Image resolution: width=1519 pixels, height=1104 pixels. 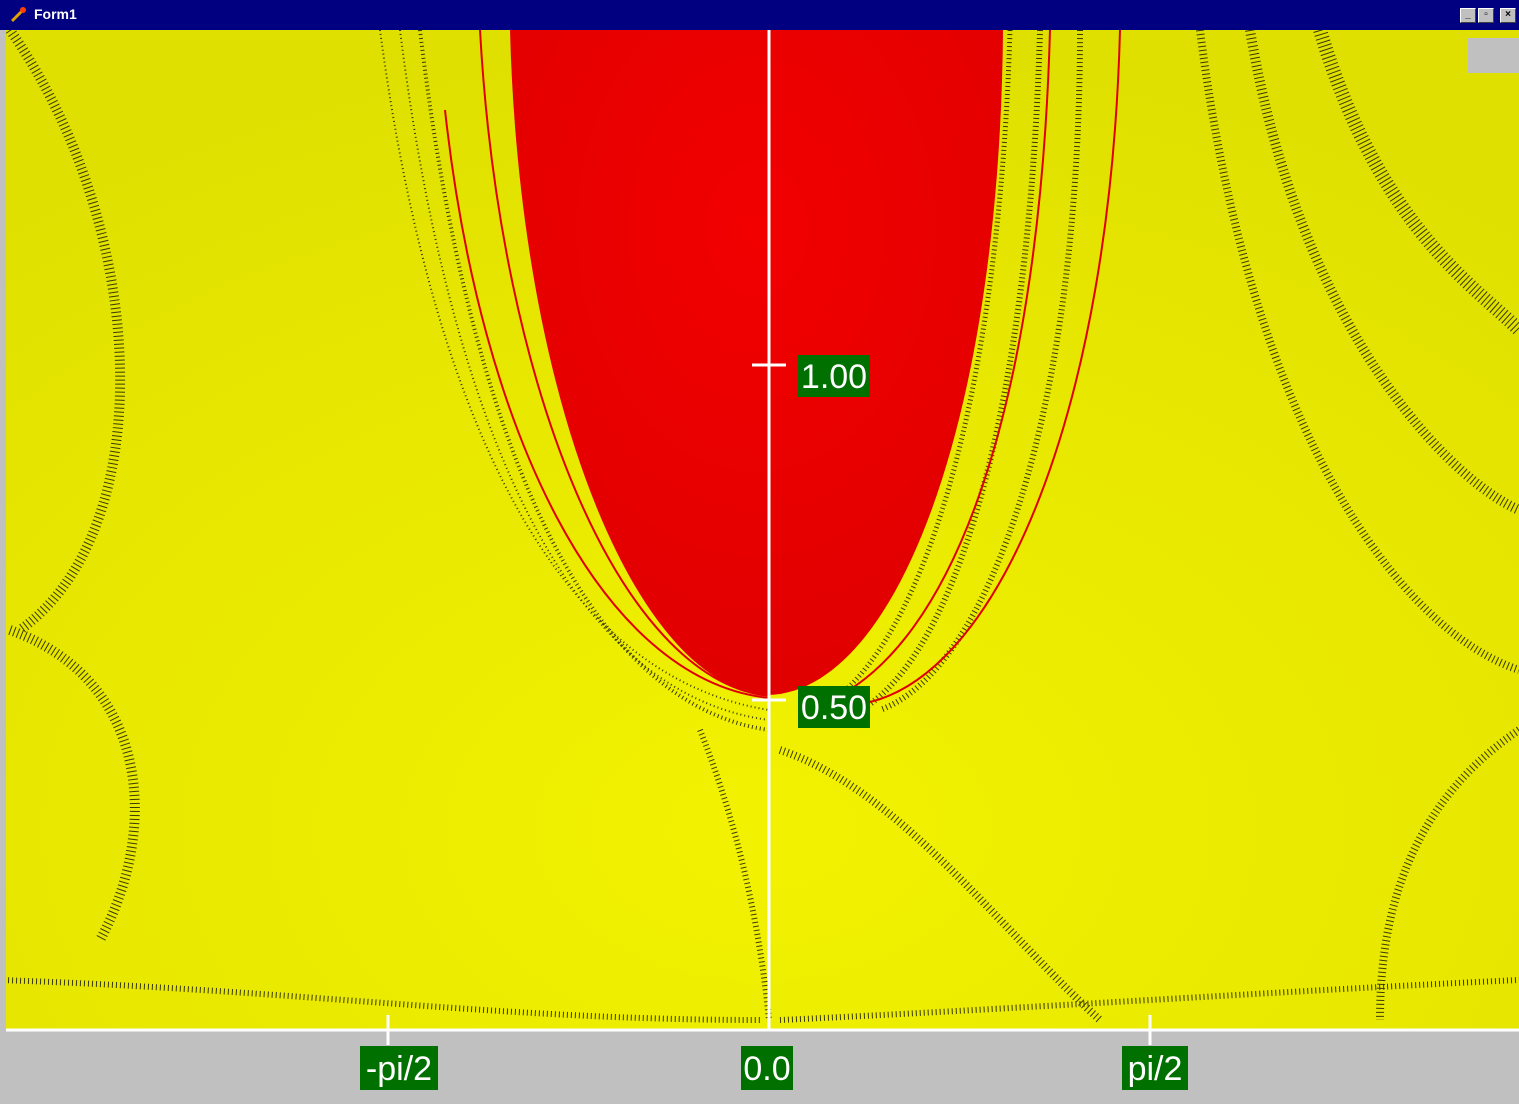 I want to click on x-tick-label: -pi/2, so click(x=399, y=1069).